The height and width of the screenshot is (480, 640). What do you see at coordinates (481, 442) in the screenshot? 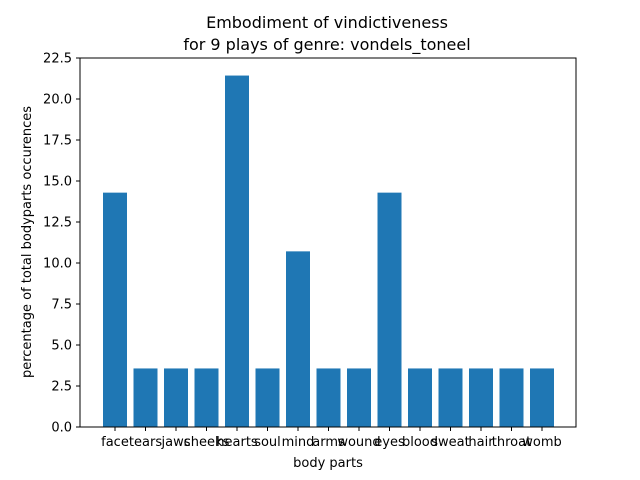
I see `x-tick-label-hair: hair` at bounding box center [481, 442].